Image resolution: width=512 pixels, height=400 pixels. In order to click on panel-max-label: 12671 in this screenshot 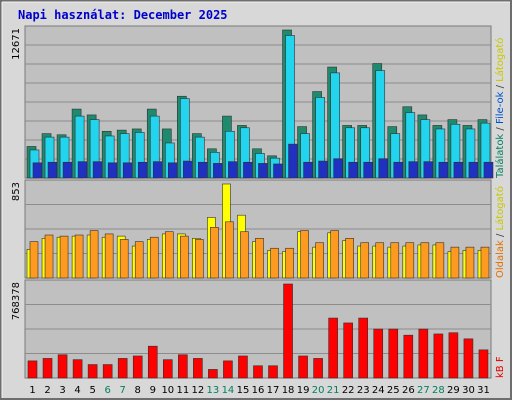, I will do `click(16, 44)`.